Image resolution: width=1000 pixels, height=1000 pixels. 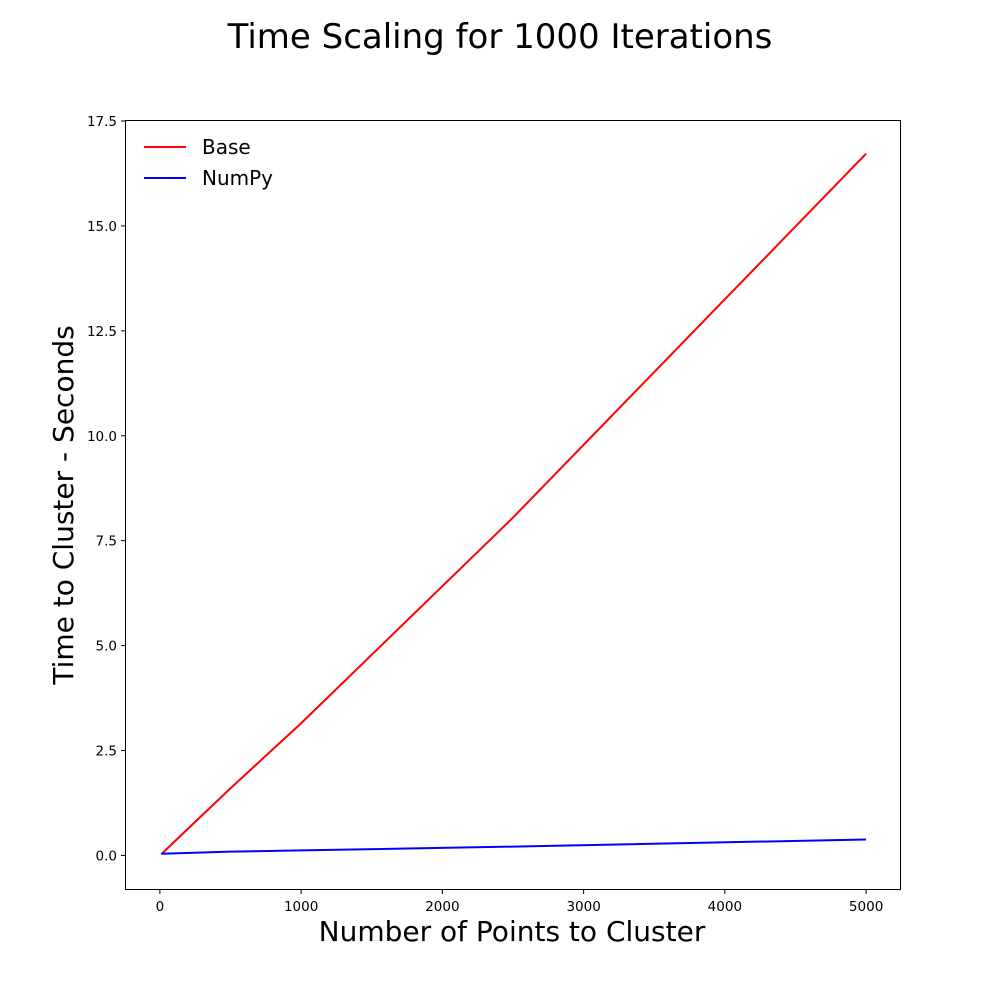 I want to click on y-tick-label: 12.5, so click(x=102, y=332).